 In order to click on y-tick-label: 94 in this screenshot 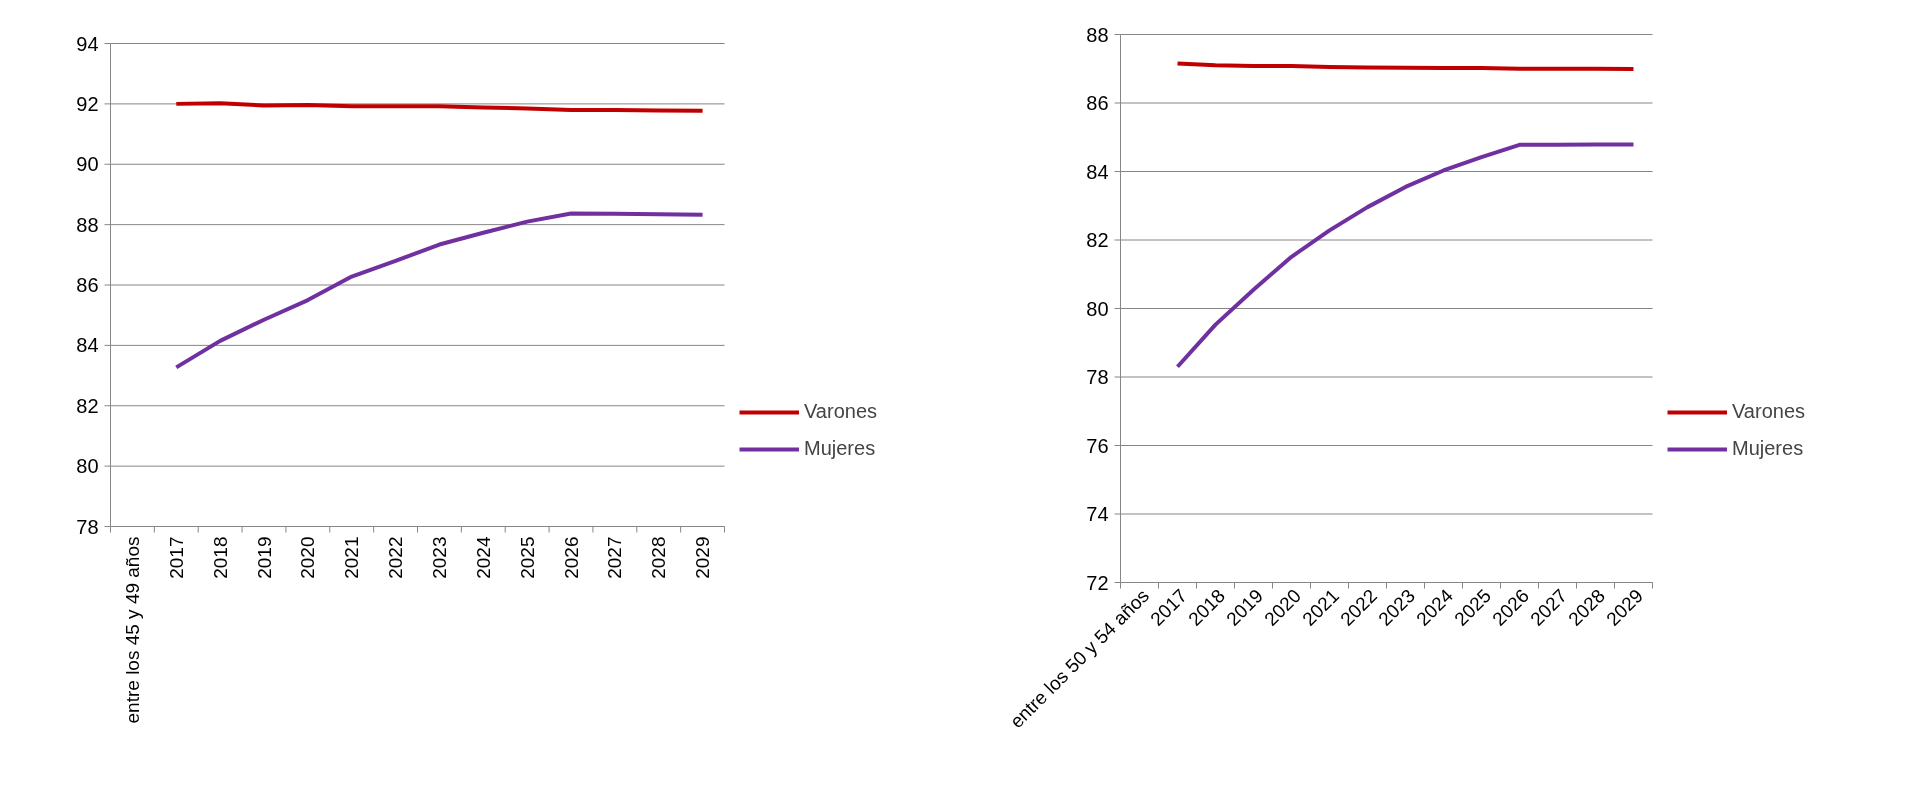, I will do `click(87, 43)`.